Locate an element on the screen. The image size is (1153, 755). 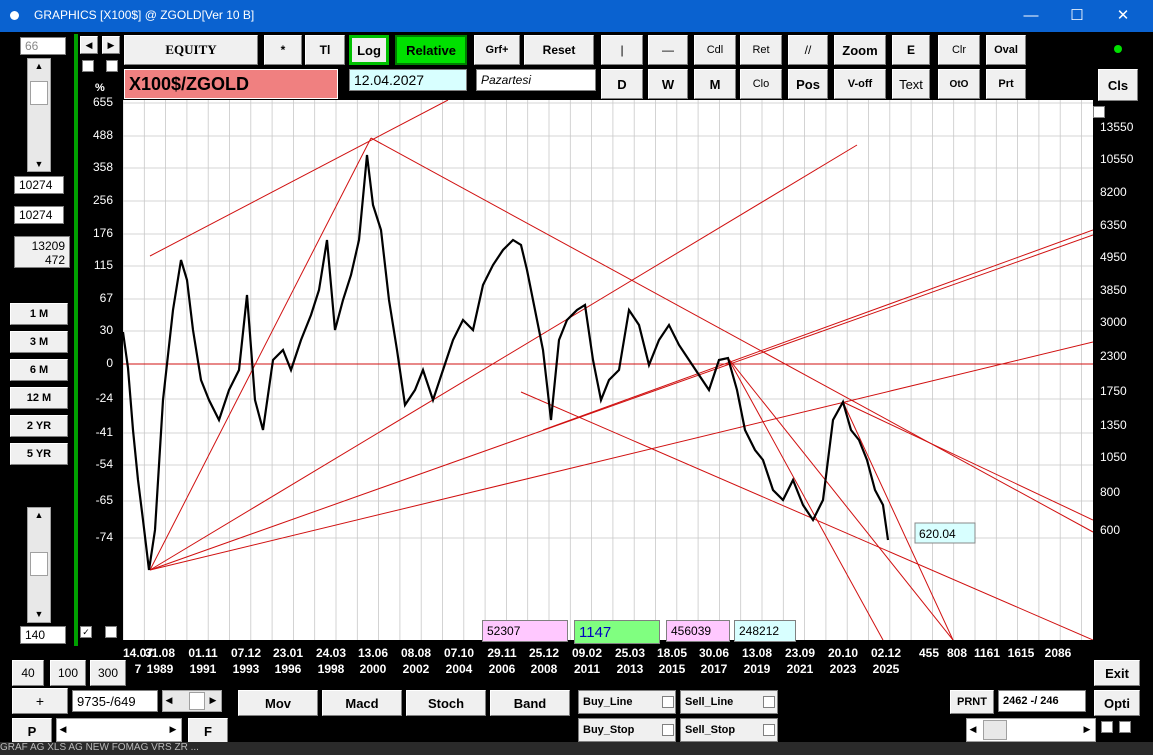
y-right-tick-label: 800 is located at coordinates (1110, 492).